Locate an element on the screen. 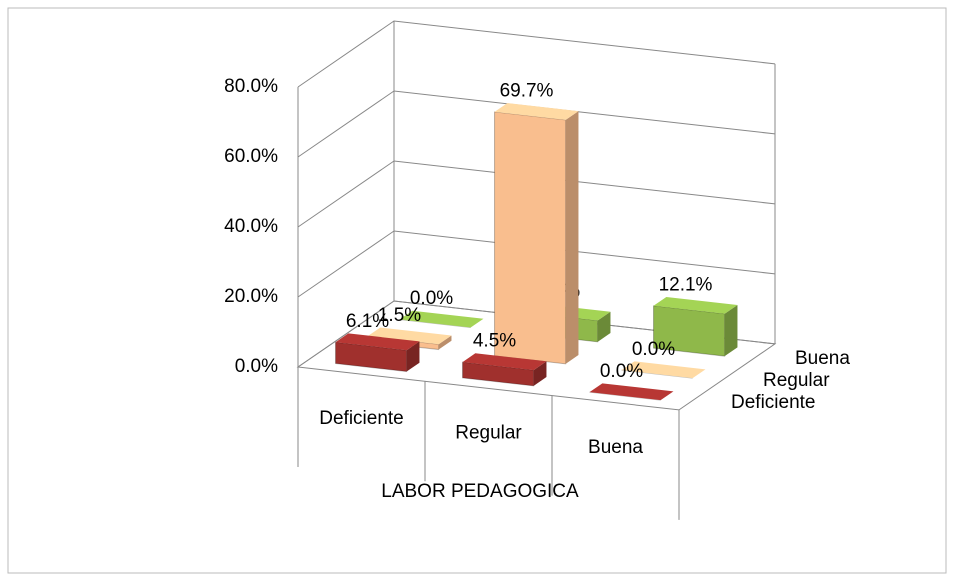  y-tick-label: 20.0% is located at coordinates (251, 296).